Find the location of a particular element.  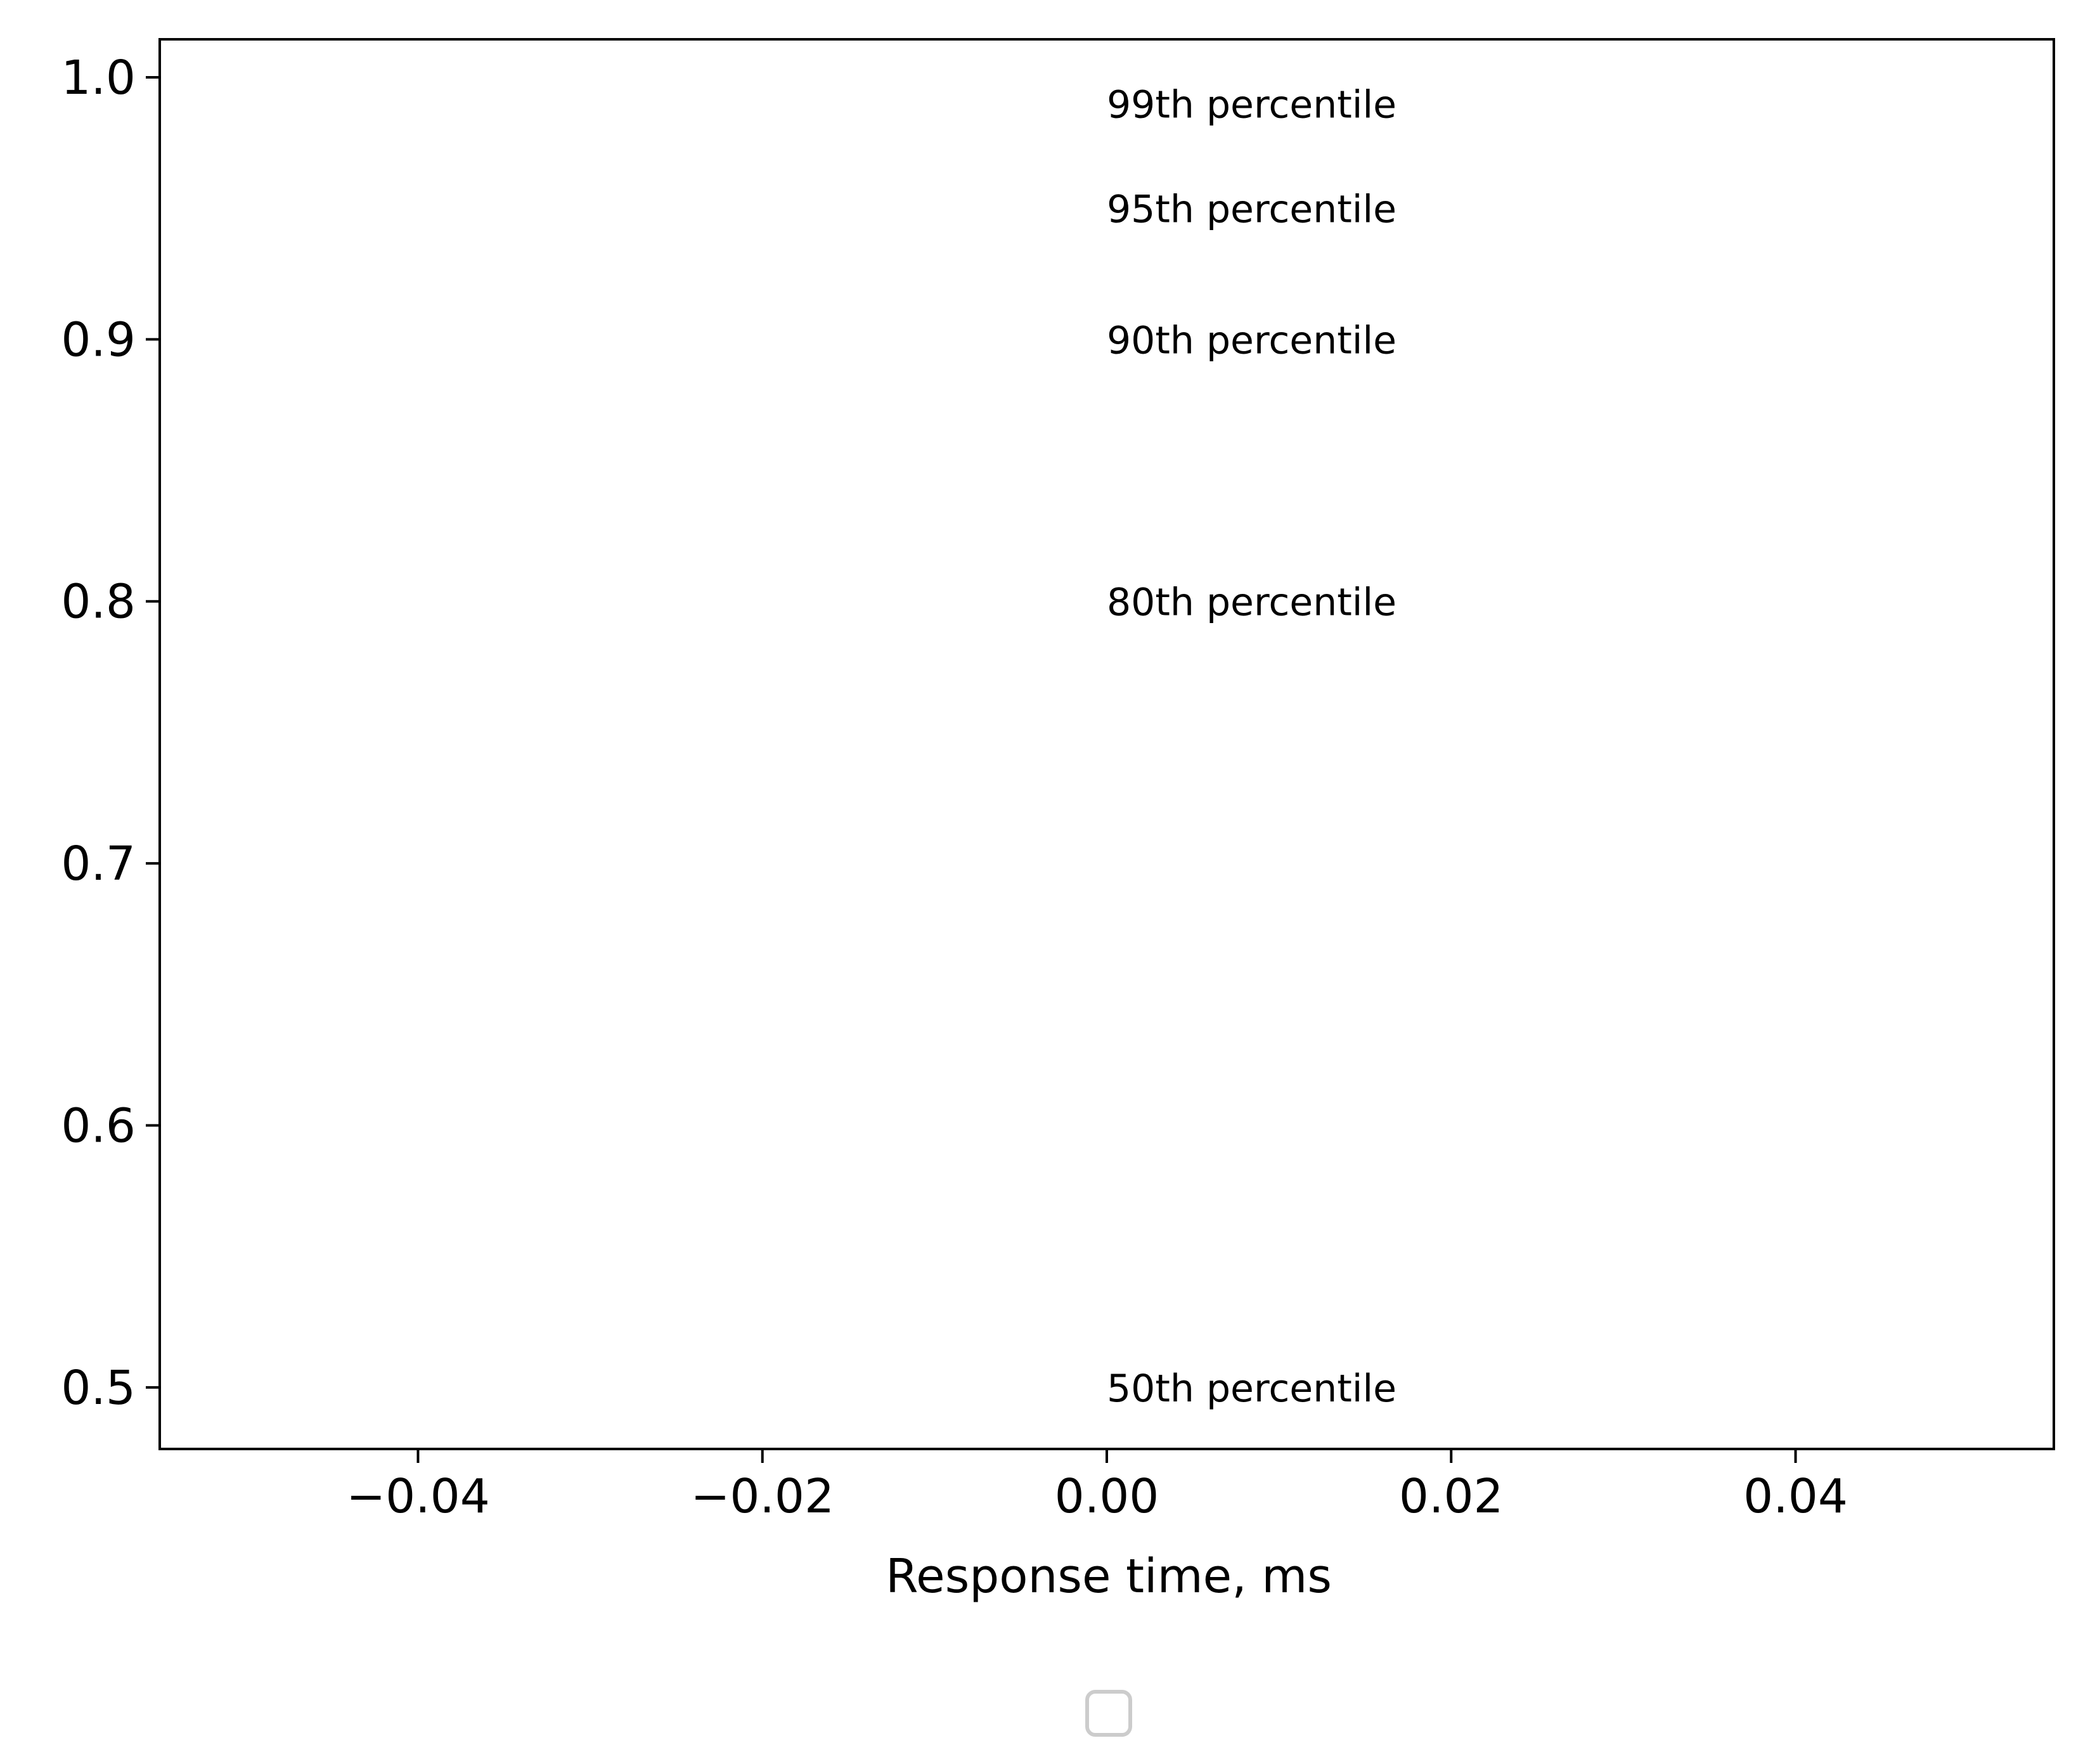

y-tick-label: 0.5 is located at coordinates (99, 1388).